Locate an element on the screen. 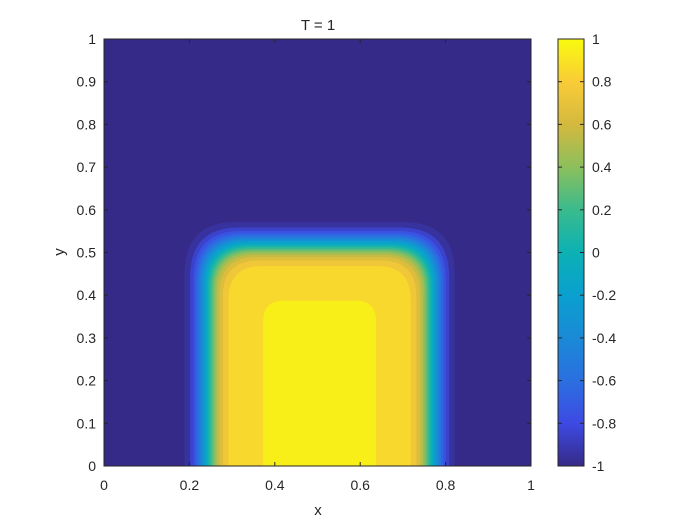 The width and height of the screenshot is (700, 525). colorbar-tick-label: -0.6 is located at coordinates (604, 381).